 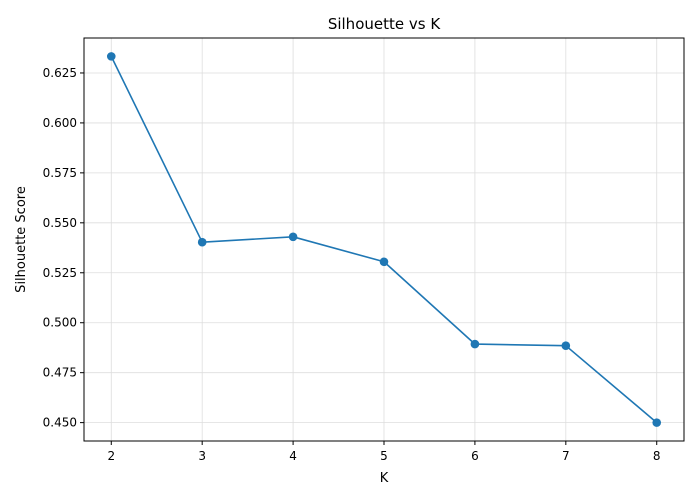 What do you see at coordinates (293, 456) in the screenshot?
I see `x-tick-label: 4` at bounding box center [293, 456].